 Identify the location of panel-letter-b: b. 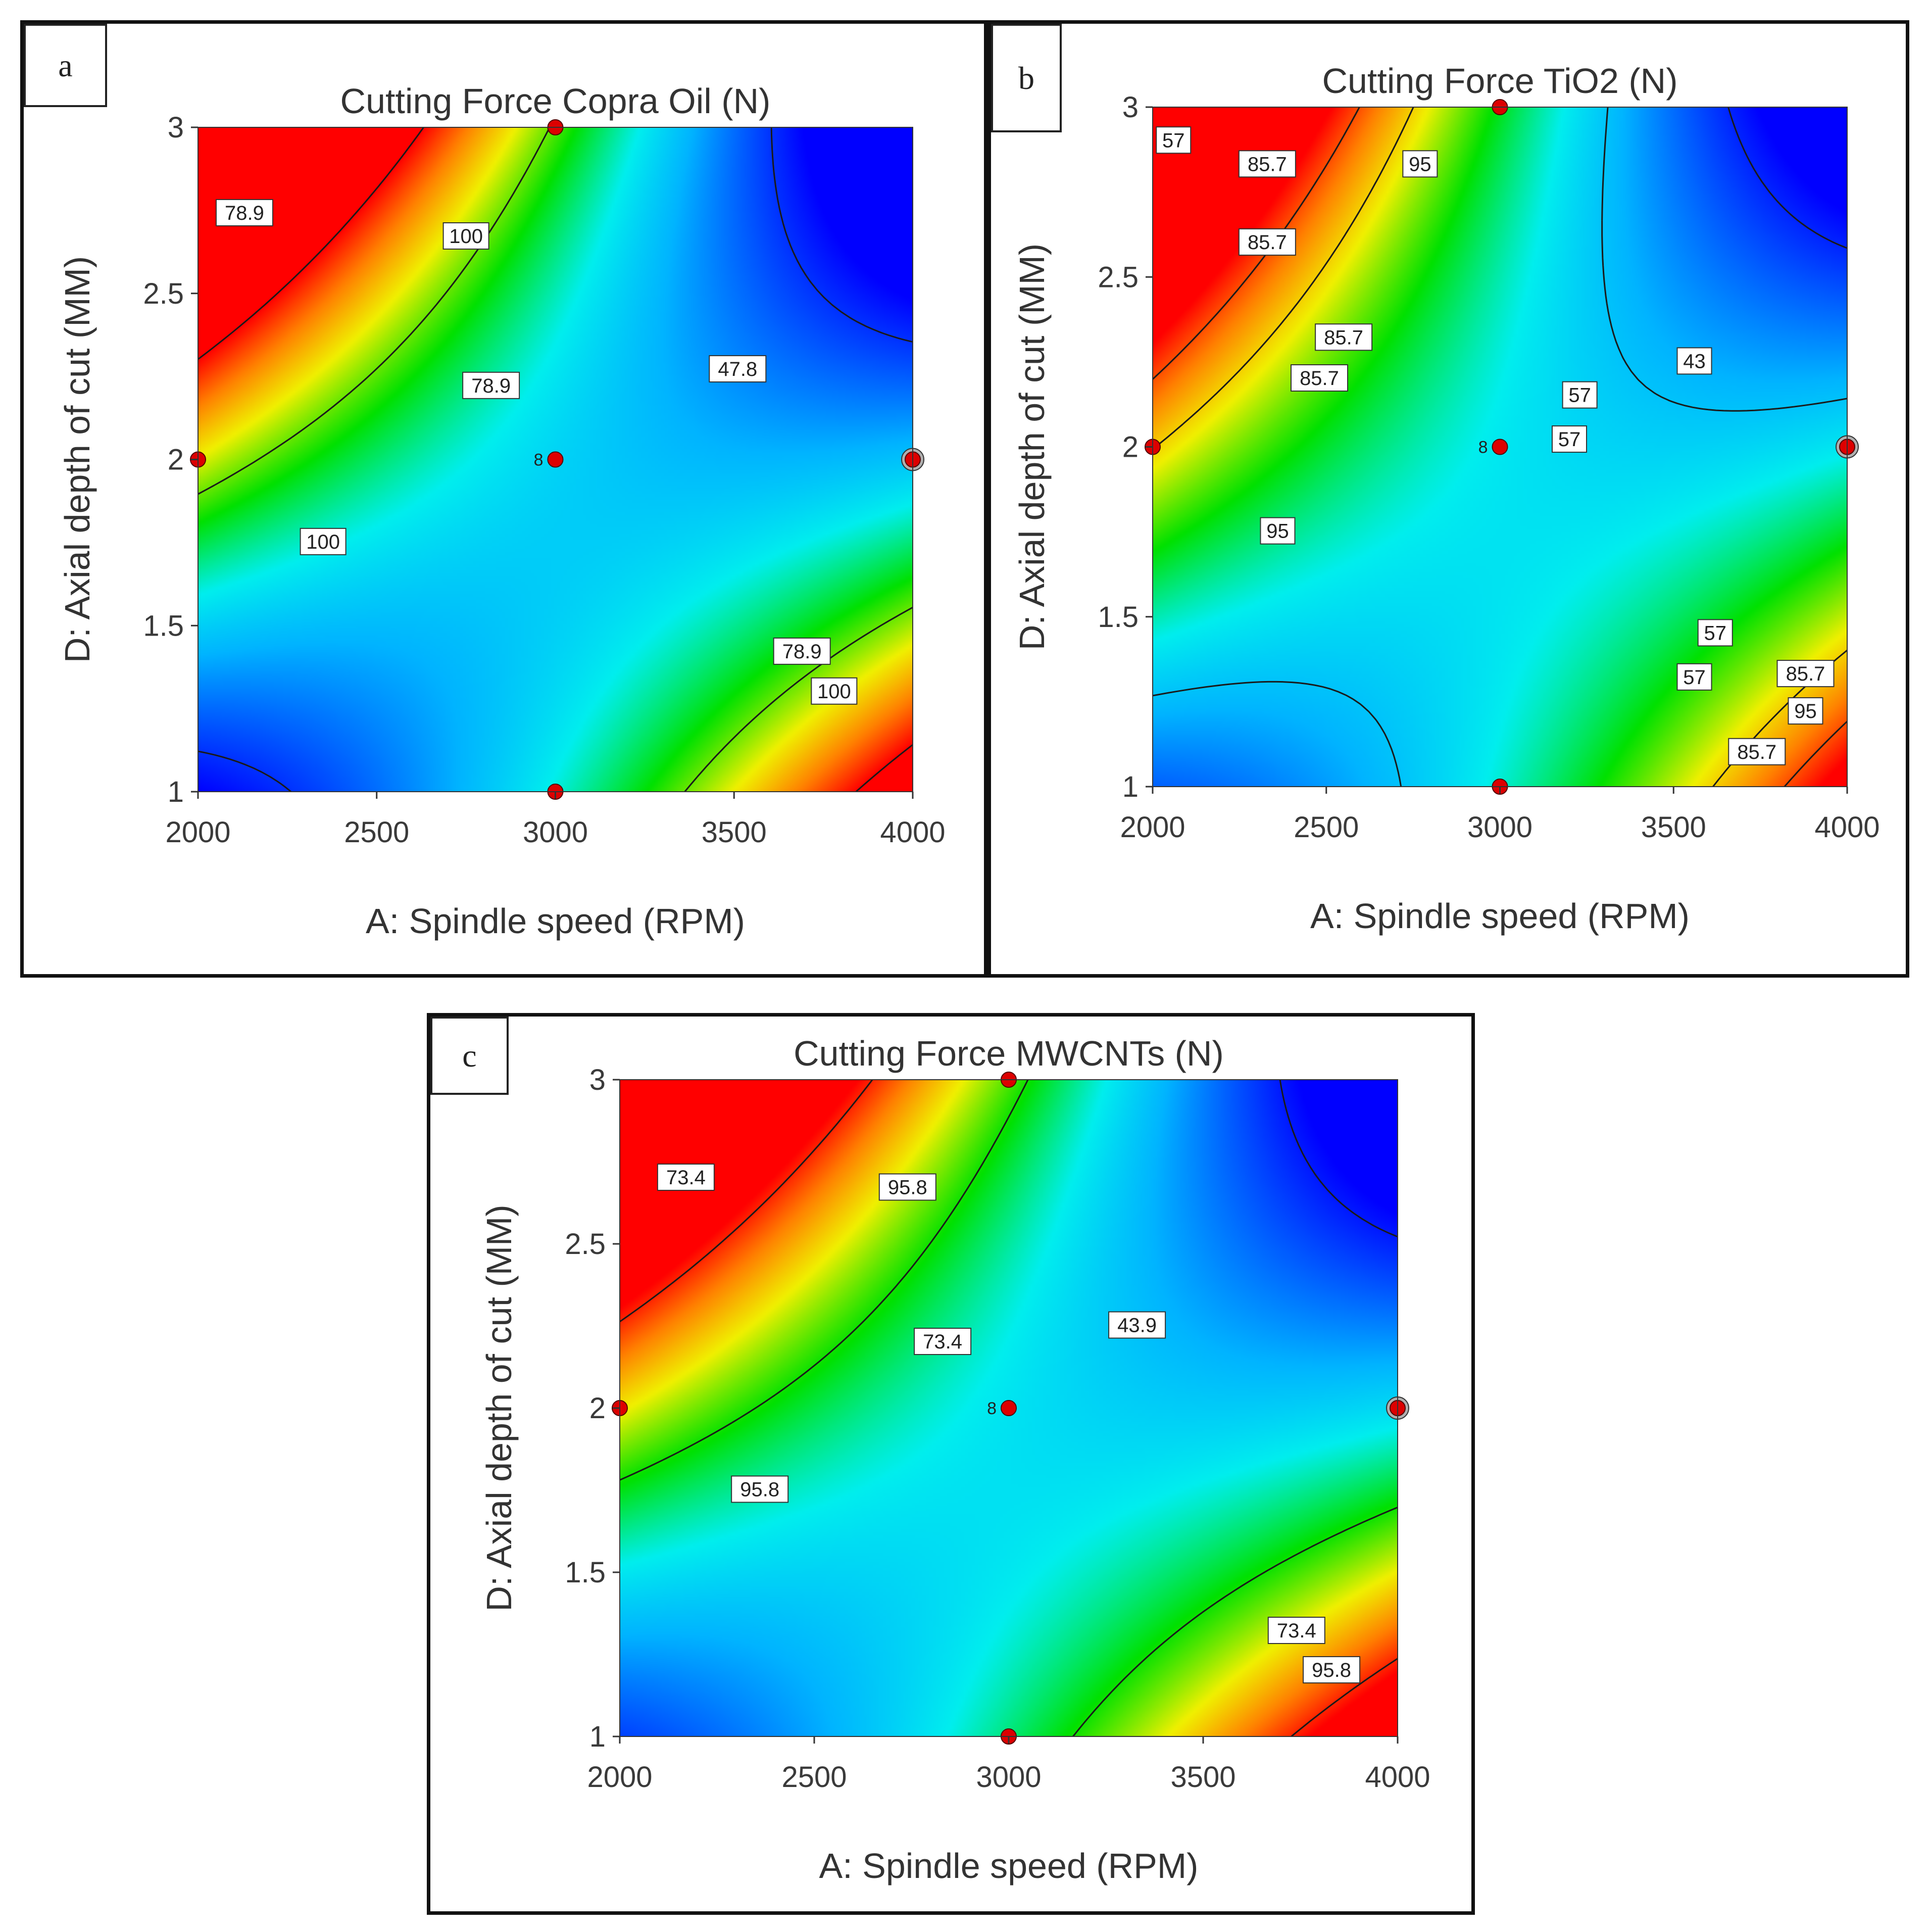
(1026, 78).